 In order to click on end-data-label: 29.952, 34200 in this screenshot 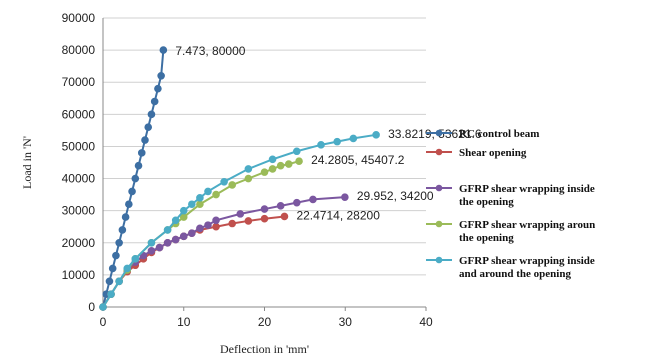, I will do `click(395, 196)`.